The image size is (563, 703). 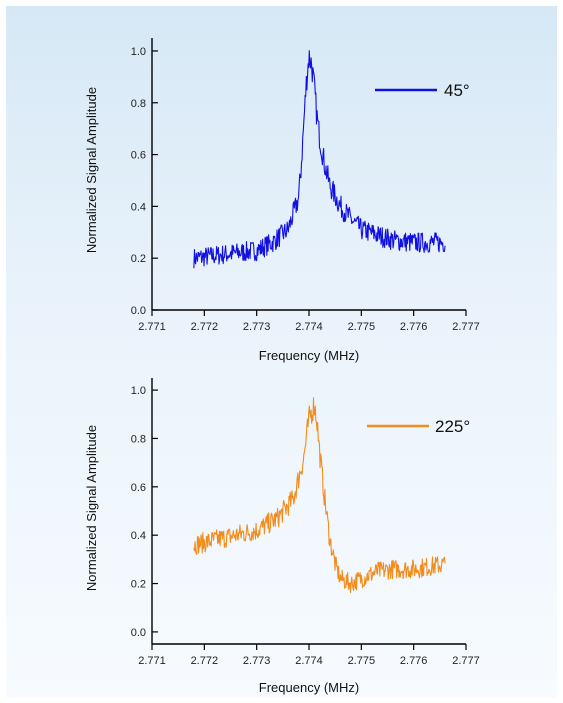 What do you see at coordinates (309, 355) in the screenshot?
I see `chart-top-xlabel: Frequency (MHz)` at bounding box center [309, 355].